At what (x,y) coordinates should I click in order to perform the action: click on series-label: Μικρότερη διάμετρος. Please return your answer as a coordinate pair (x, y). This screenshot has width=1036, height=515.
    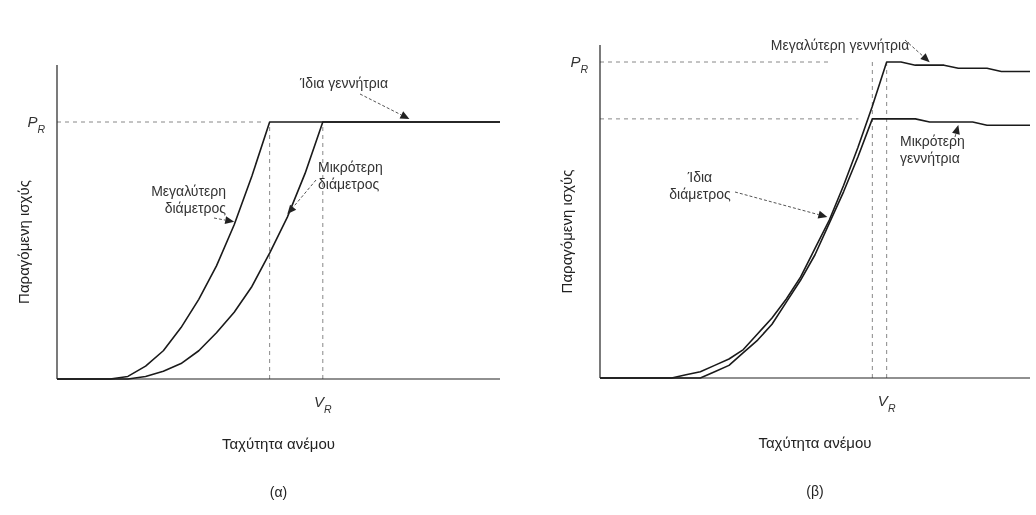
    Looking at the image, I should click on (350, 175).